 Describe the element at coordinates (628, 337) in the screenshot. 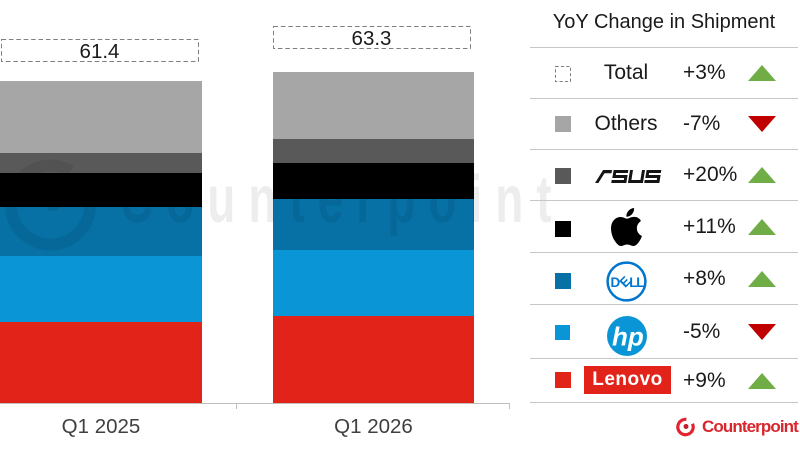

I see `svg-text: hp` at that location.